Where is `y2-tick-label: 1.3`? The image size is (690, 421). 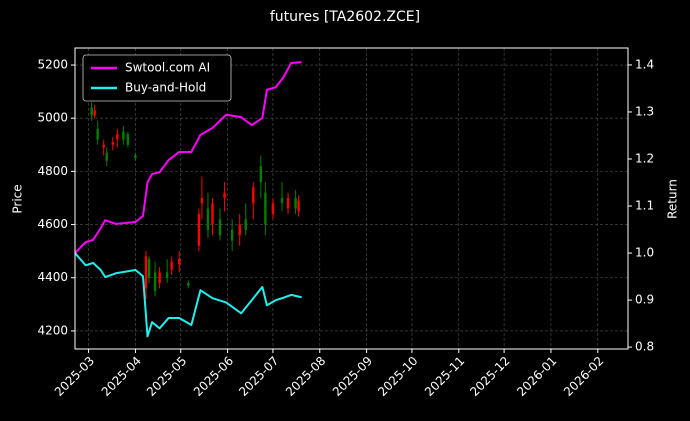
y2-tick-label: 1.3 is located at coordinates (644, 111).